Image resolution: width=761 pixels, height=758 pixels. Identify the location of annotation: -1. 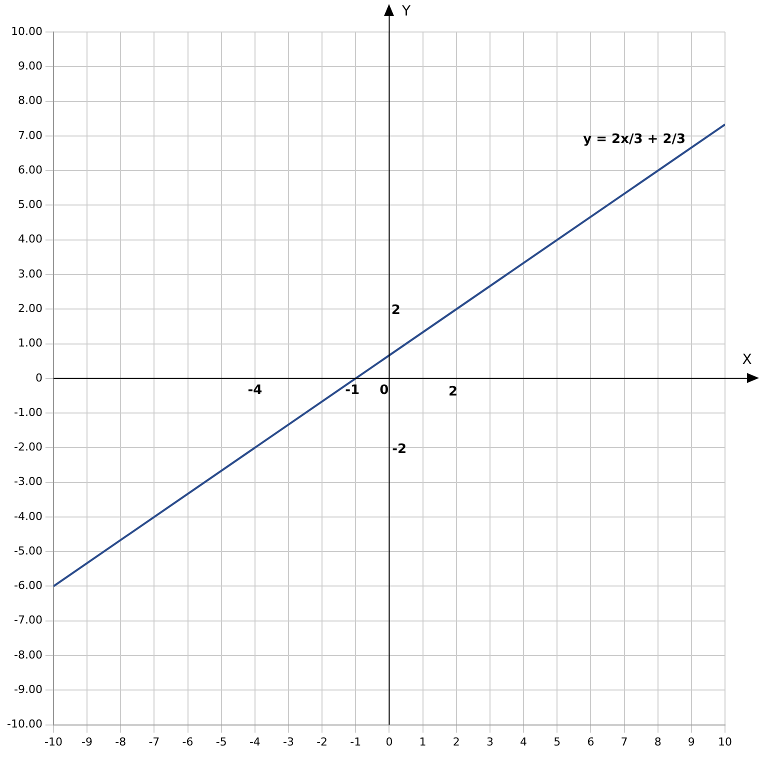
(352, 390).